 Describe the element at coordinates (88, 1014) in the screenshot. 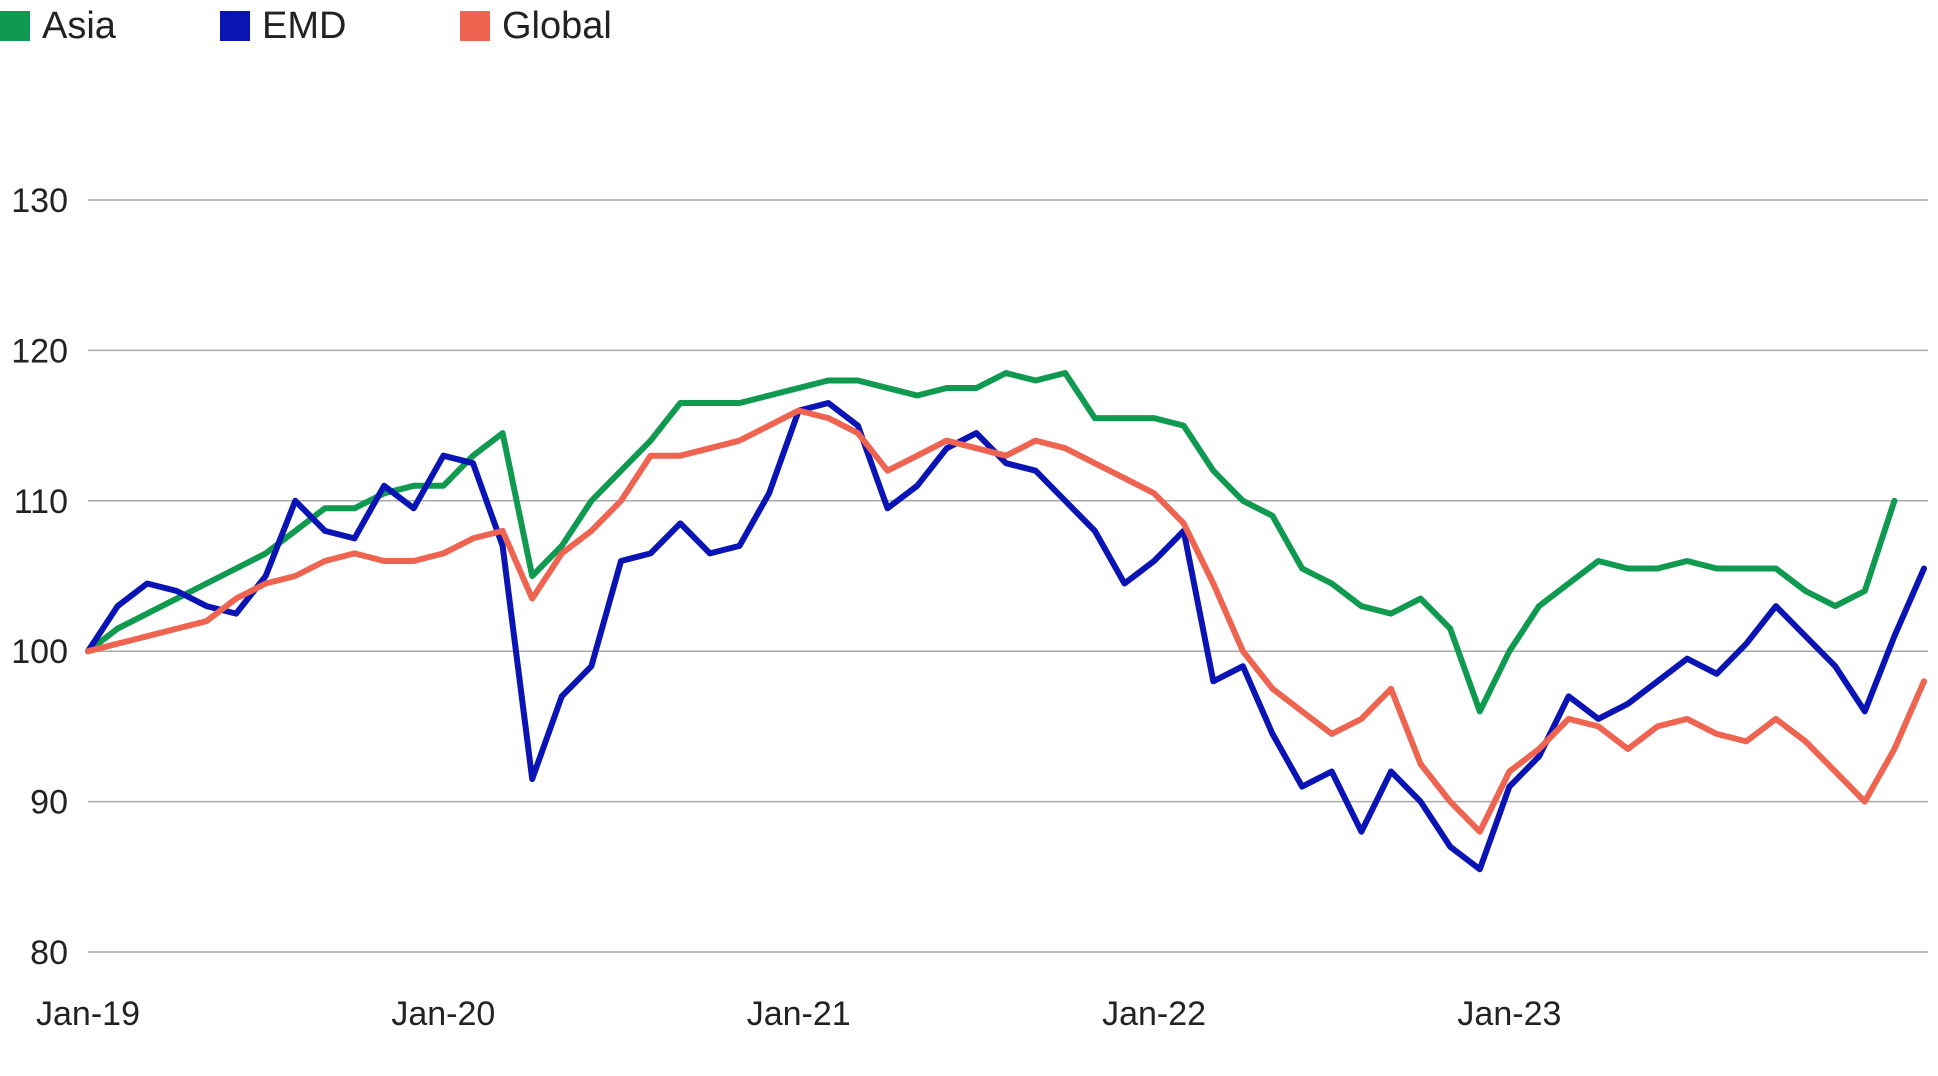

I see `x-tick-label: Jan-19` at that location.